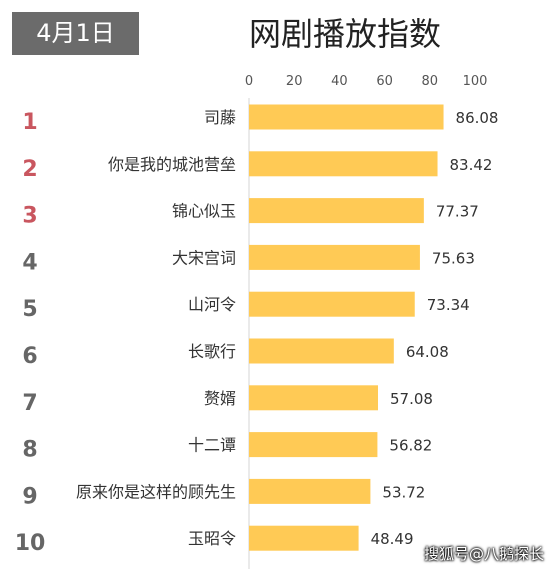 The height and width of the screenshot is (569, 550). What do you see at coordinates (29, 216) in the screenshot?
I see `rank-label: 3` at bounding box center [29, 216].